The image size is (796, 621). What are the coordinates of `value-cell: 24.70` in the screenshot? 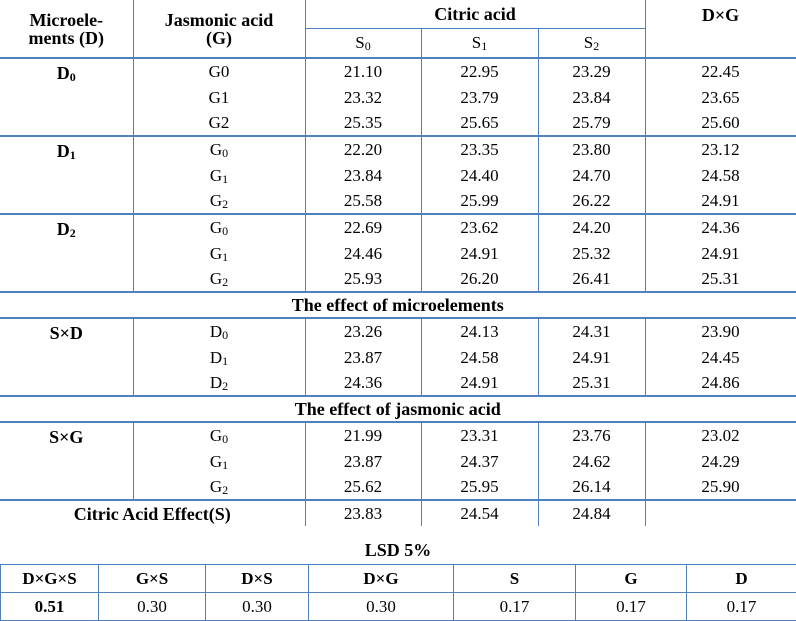 It's located at (591, 175).